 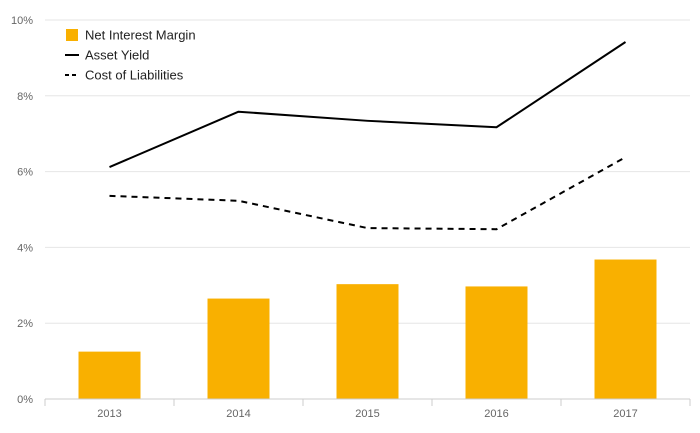 I want to click on x-tick-label: 2016, so click(x=496, y=414).